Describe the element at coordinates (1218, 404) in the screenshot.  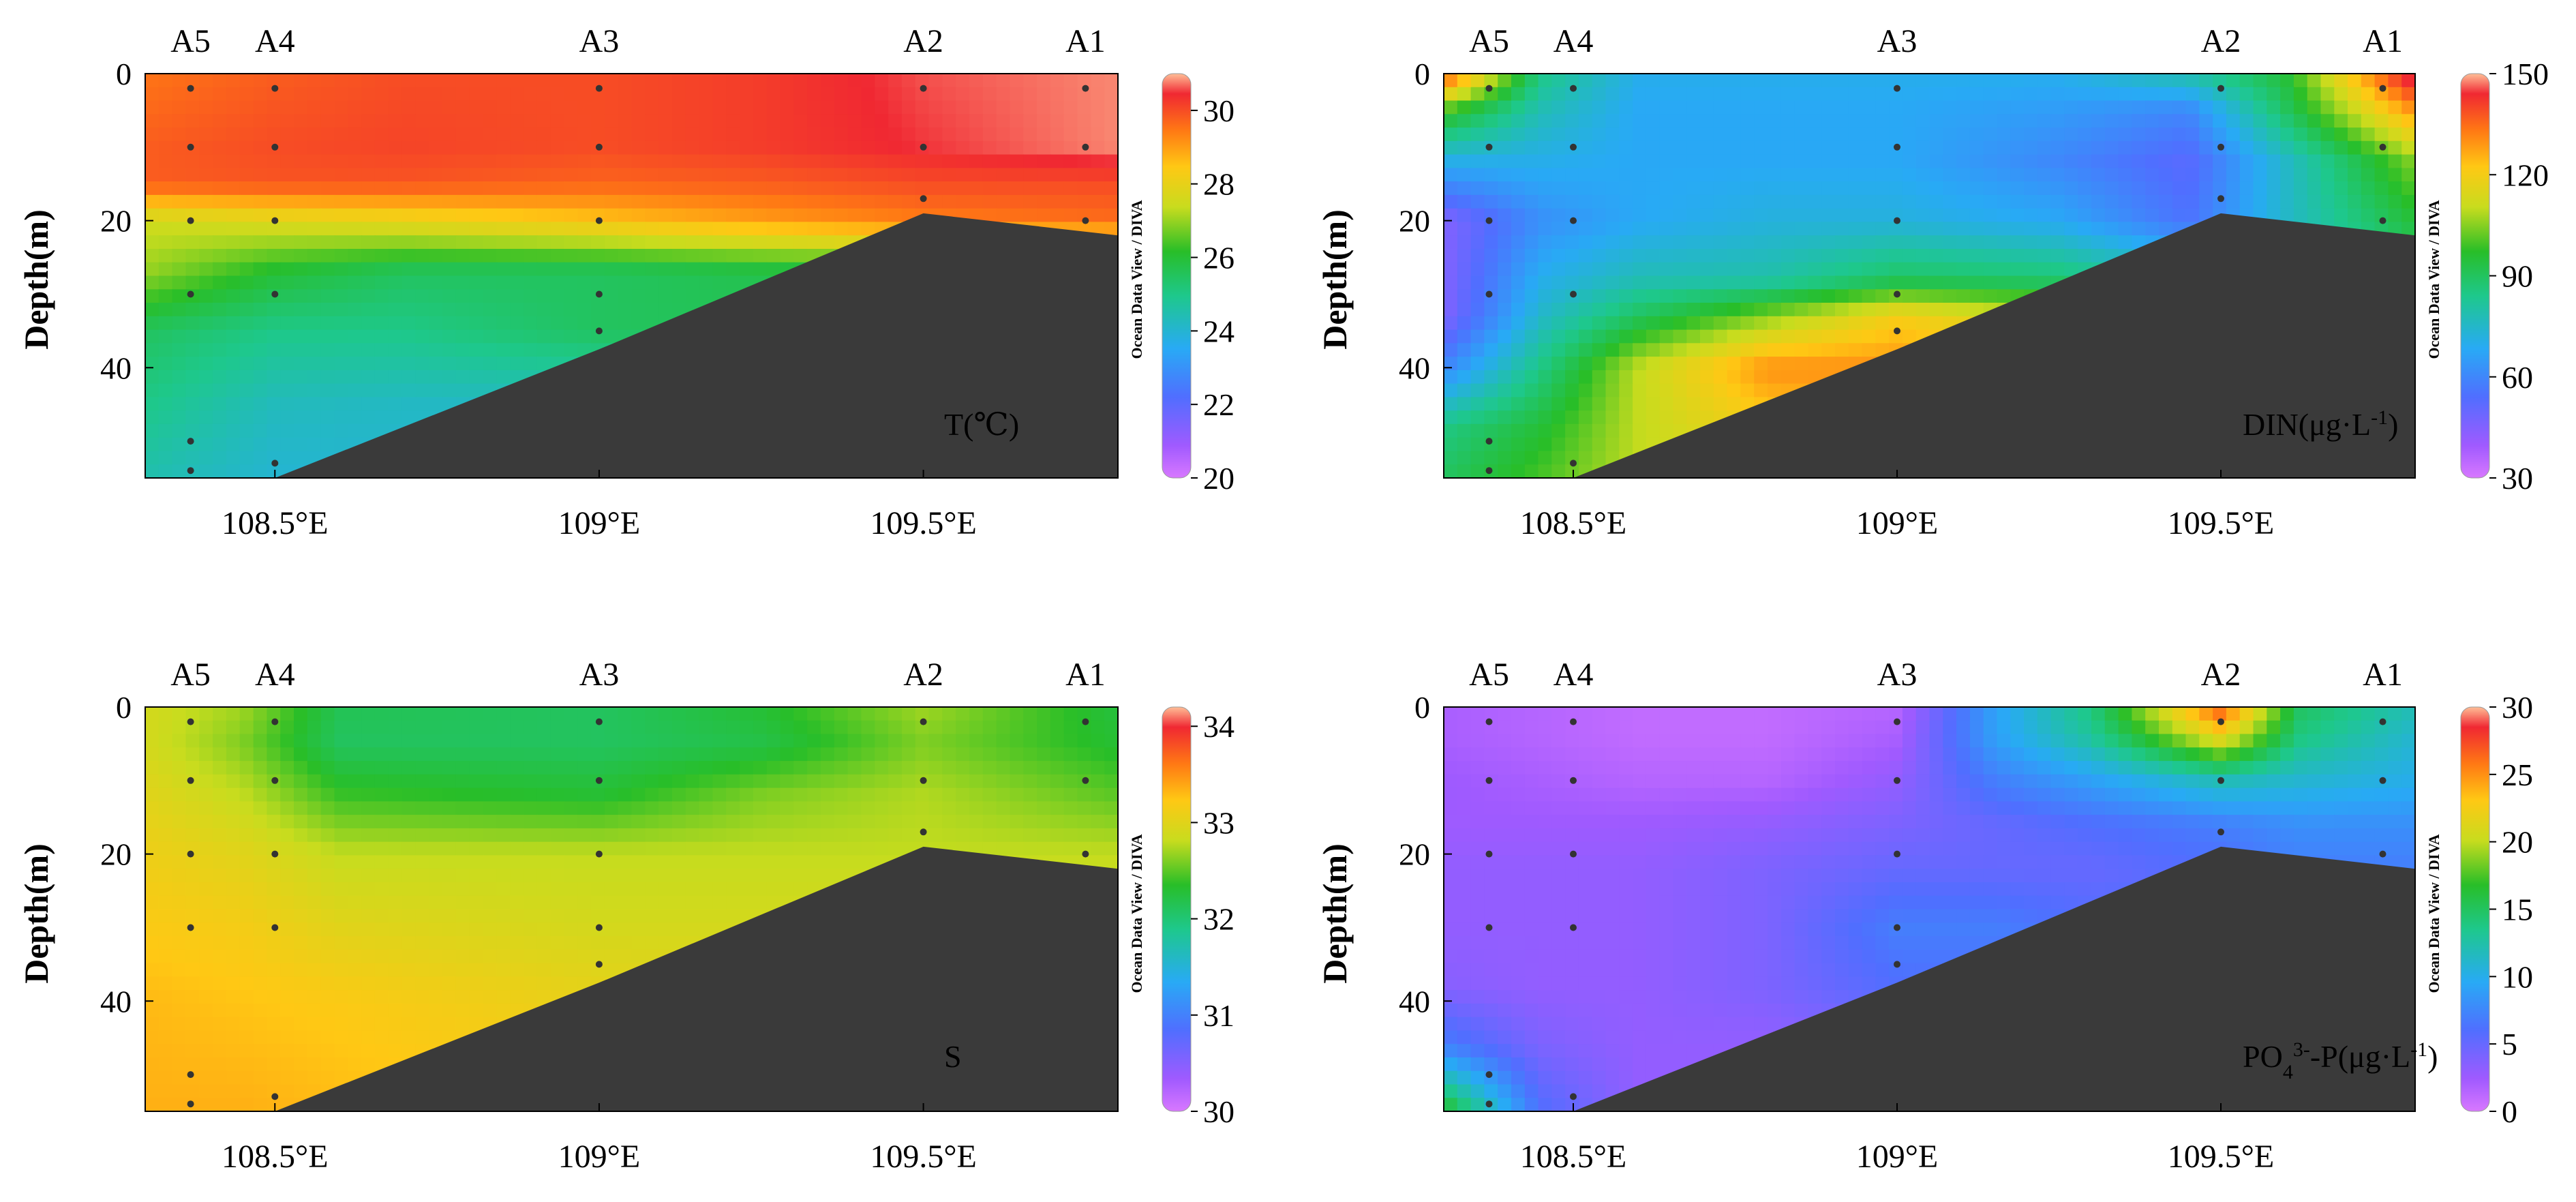
I see `colorbar-tick-label: 22` at that location.